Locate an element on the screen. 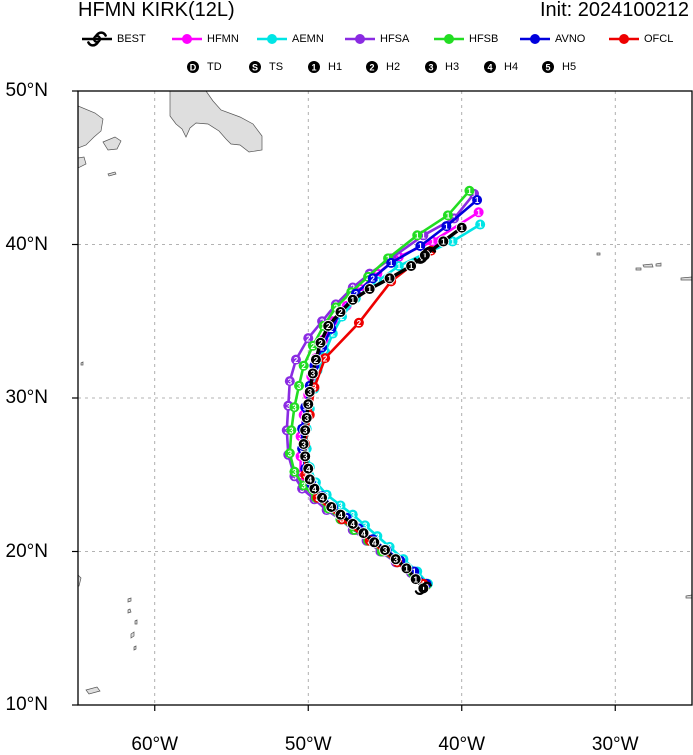 This screenshot has height=755, width=693. antilles-fragment-b is located at coordinates (93, 690).